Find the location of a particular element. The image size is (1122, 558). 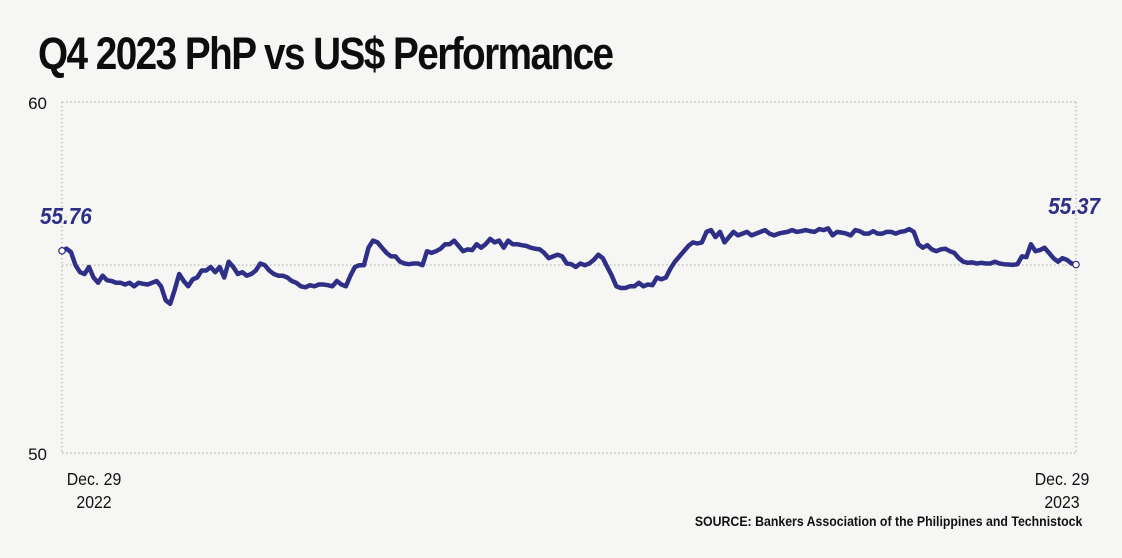

annotation-layer: 55.76 55.37 is located at coordinates (571, 231).